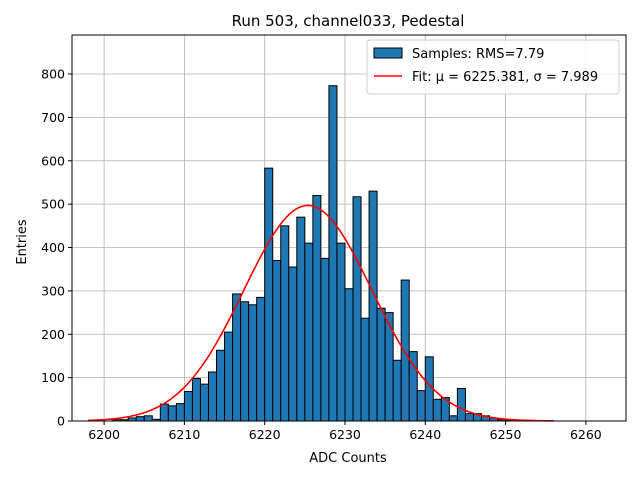 The width and height of the screenshot is (640, 480). What do you see at coordinates (53, 74) in the screenshot?
I see `y-tick-label: 800` at bounding box center [53, 74].